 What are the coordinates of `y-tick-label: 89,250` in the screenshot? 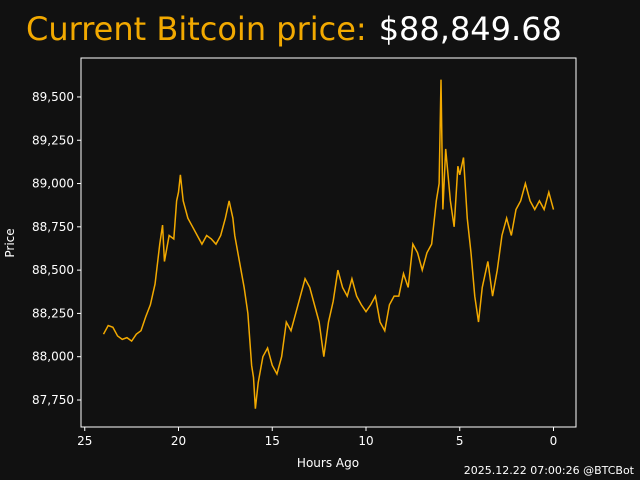 It's located at (53, 140).